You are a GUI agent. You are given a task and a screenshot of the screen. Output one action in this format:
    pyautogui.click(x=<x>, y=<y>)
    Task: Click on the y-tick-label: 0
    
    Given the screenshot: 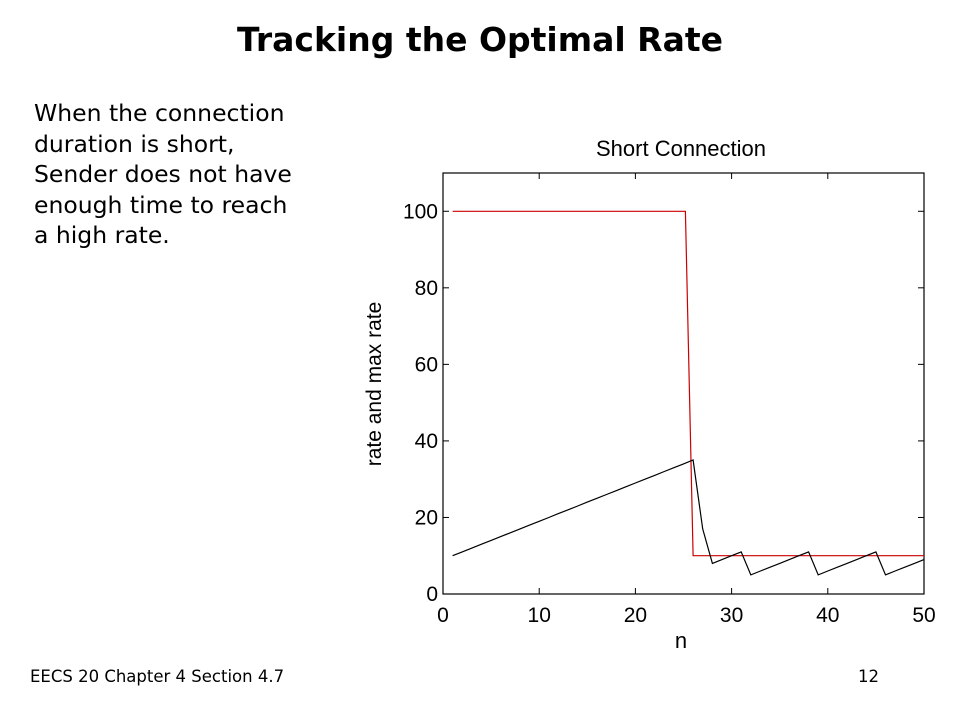 What is the action you would take?
    pyautogui.click(x=432, y=594)
    